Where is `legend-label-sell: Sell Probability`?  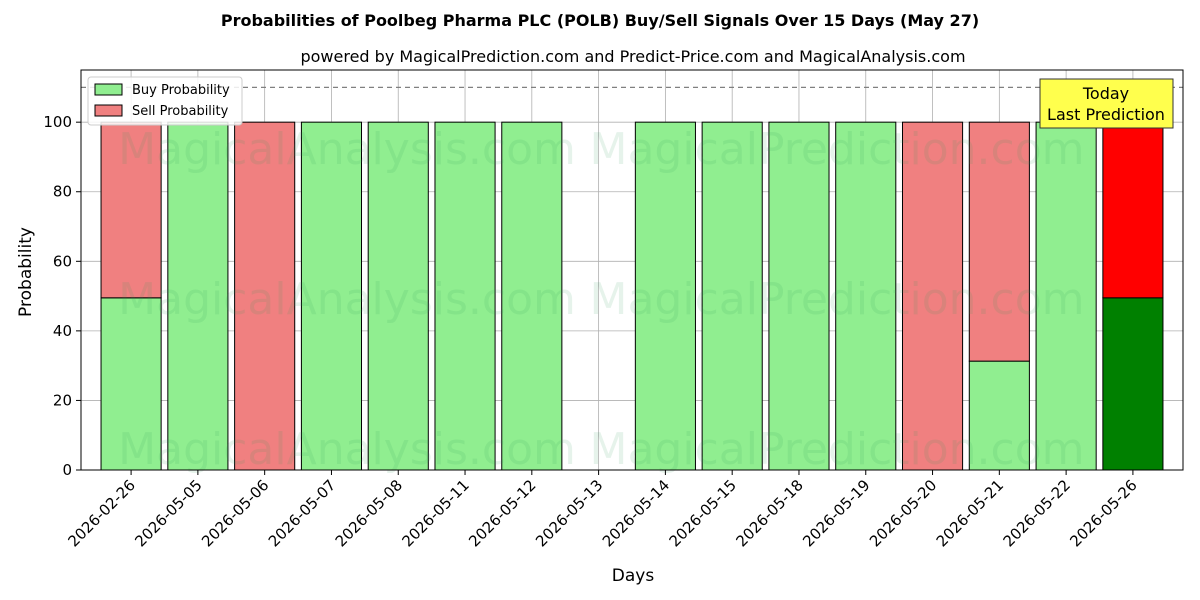
legend-label-sell: Sell Probability is located at coordinates (180, 111).